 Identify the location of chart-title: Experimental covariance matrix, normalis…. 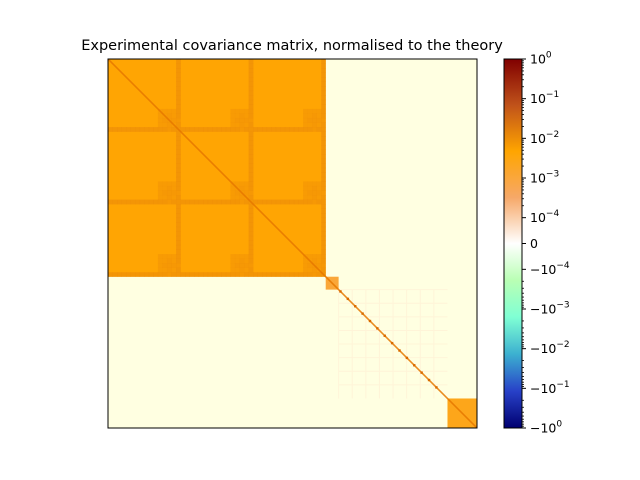
(292, 46).